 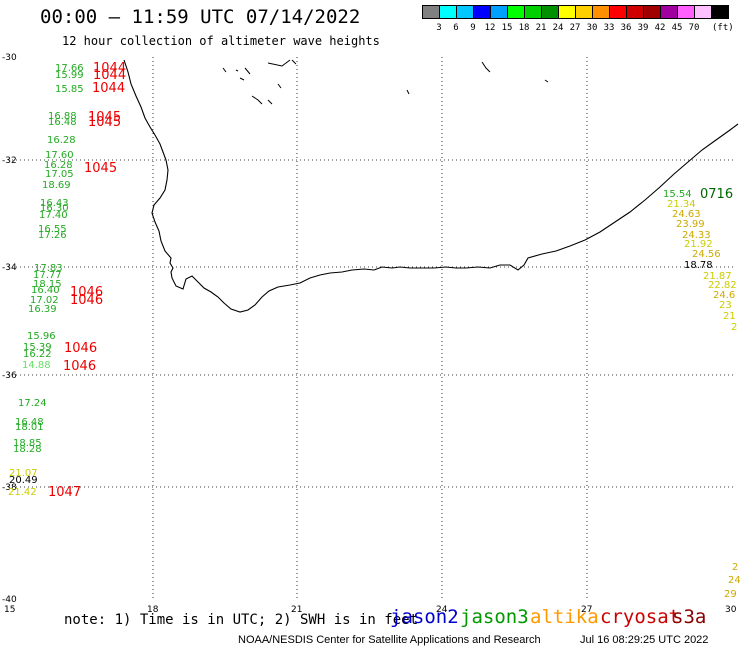 What do you see at coordinates (9, 58) in the screenshot?
I see `latitude-tick-label: -30` at bounding box center [9, 58].